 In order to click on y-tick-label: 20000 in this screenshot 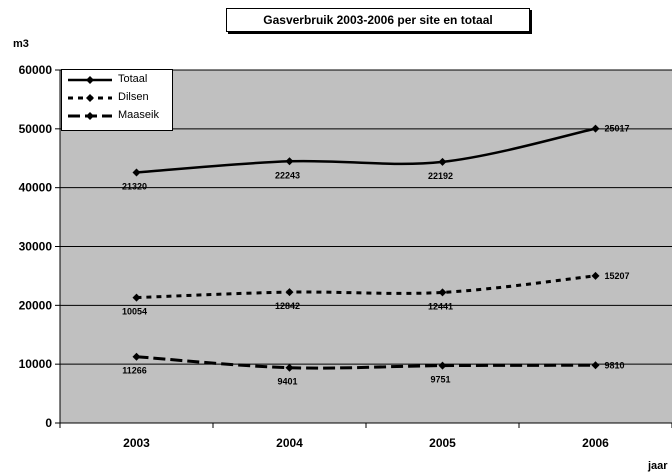, I will do `click(36, 305)`.